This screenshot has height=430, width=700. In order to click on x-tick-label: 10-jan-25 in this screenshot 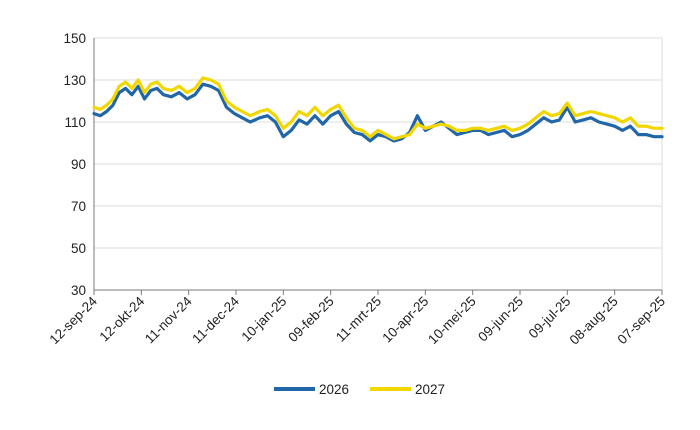, I will do `click(264, 319)`.